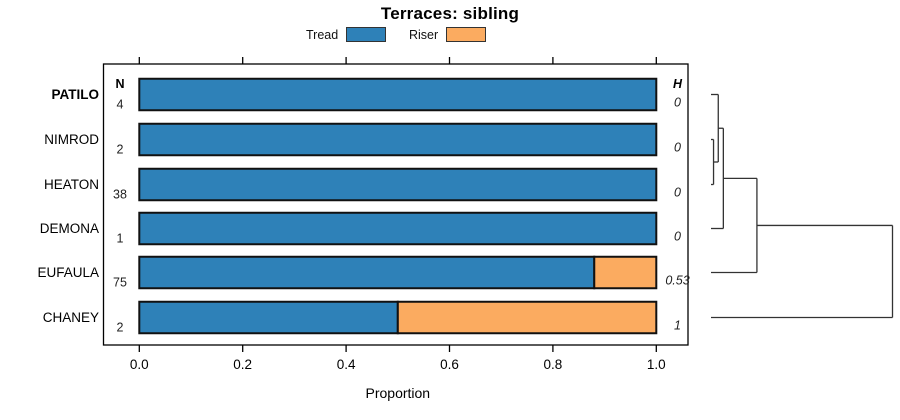 This screenshot has width=900, height=420. I want to click on n-value: 75, so click(120, 282).